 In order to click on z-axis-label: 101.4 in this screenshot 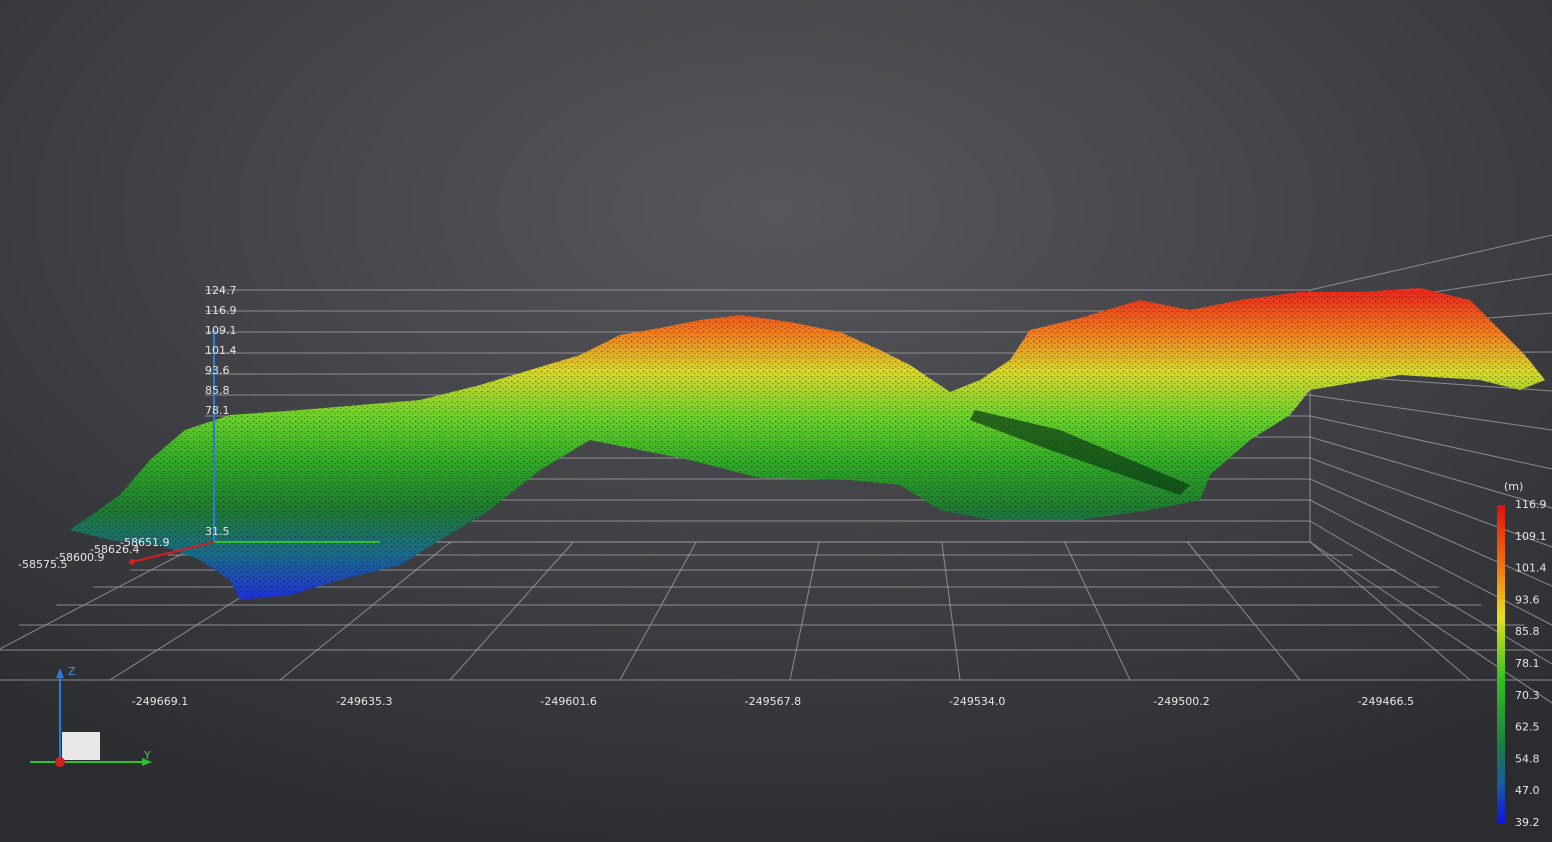, I will do `click(221, 350)`.